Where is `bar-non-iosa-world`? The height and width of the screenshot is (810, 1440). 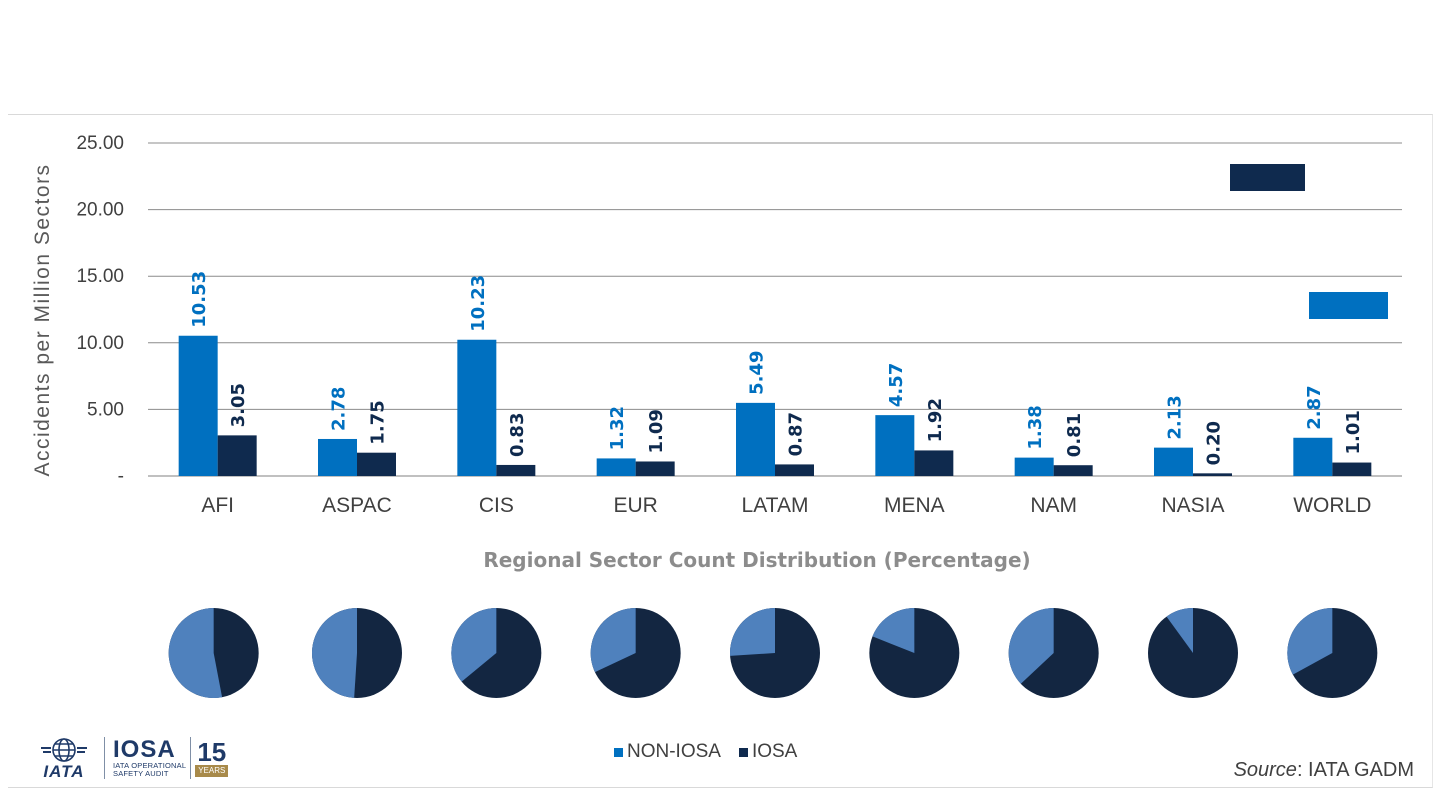
bar-non-iosa-world is located at coordinates (1313, 456).